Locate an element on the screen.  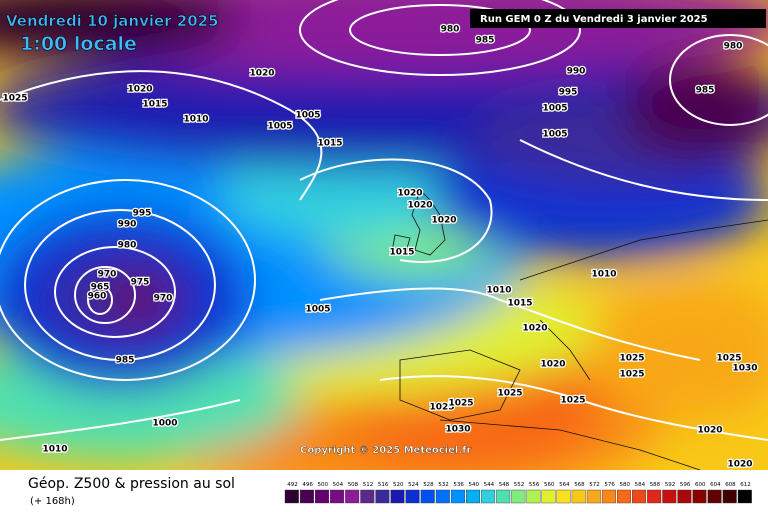
isobar-label: 975 is located at coordinates (140, 283).